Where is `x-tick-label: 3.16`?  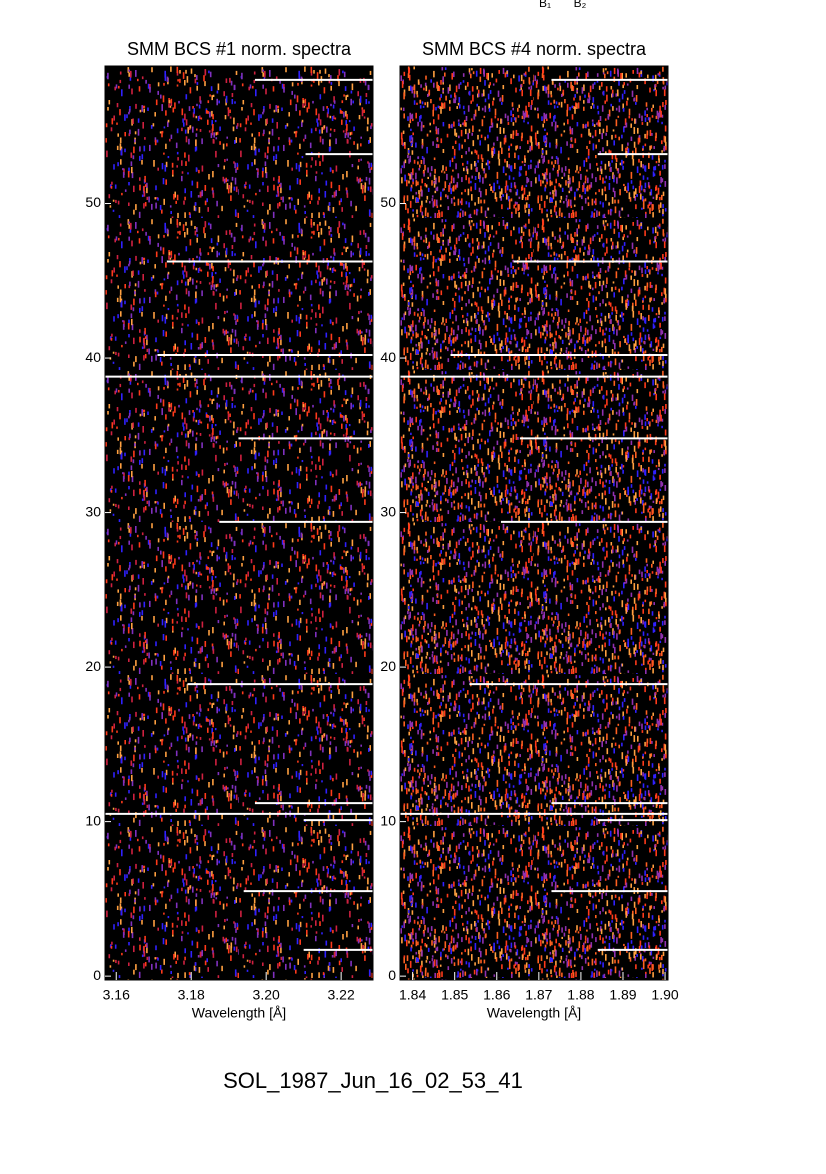
x-tick-label: 3.16 is located at coordinates (116, 995).